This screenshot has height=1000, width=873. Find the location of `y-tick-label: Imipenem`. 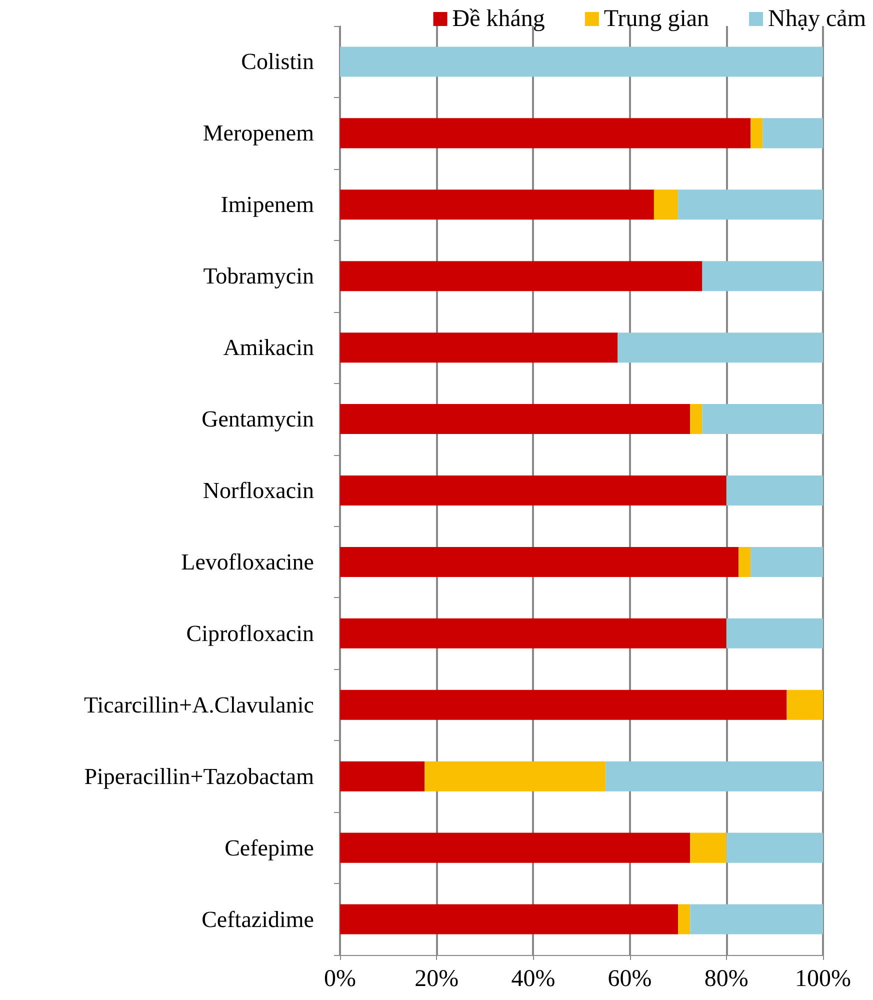

y-tick-label: Imipenem is located at coordinates (267, 205).